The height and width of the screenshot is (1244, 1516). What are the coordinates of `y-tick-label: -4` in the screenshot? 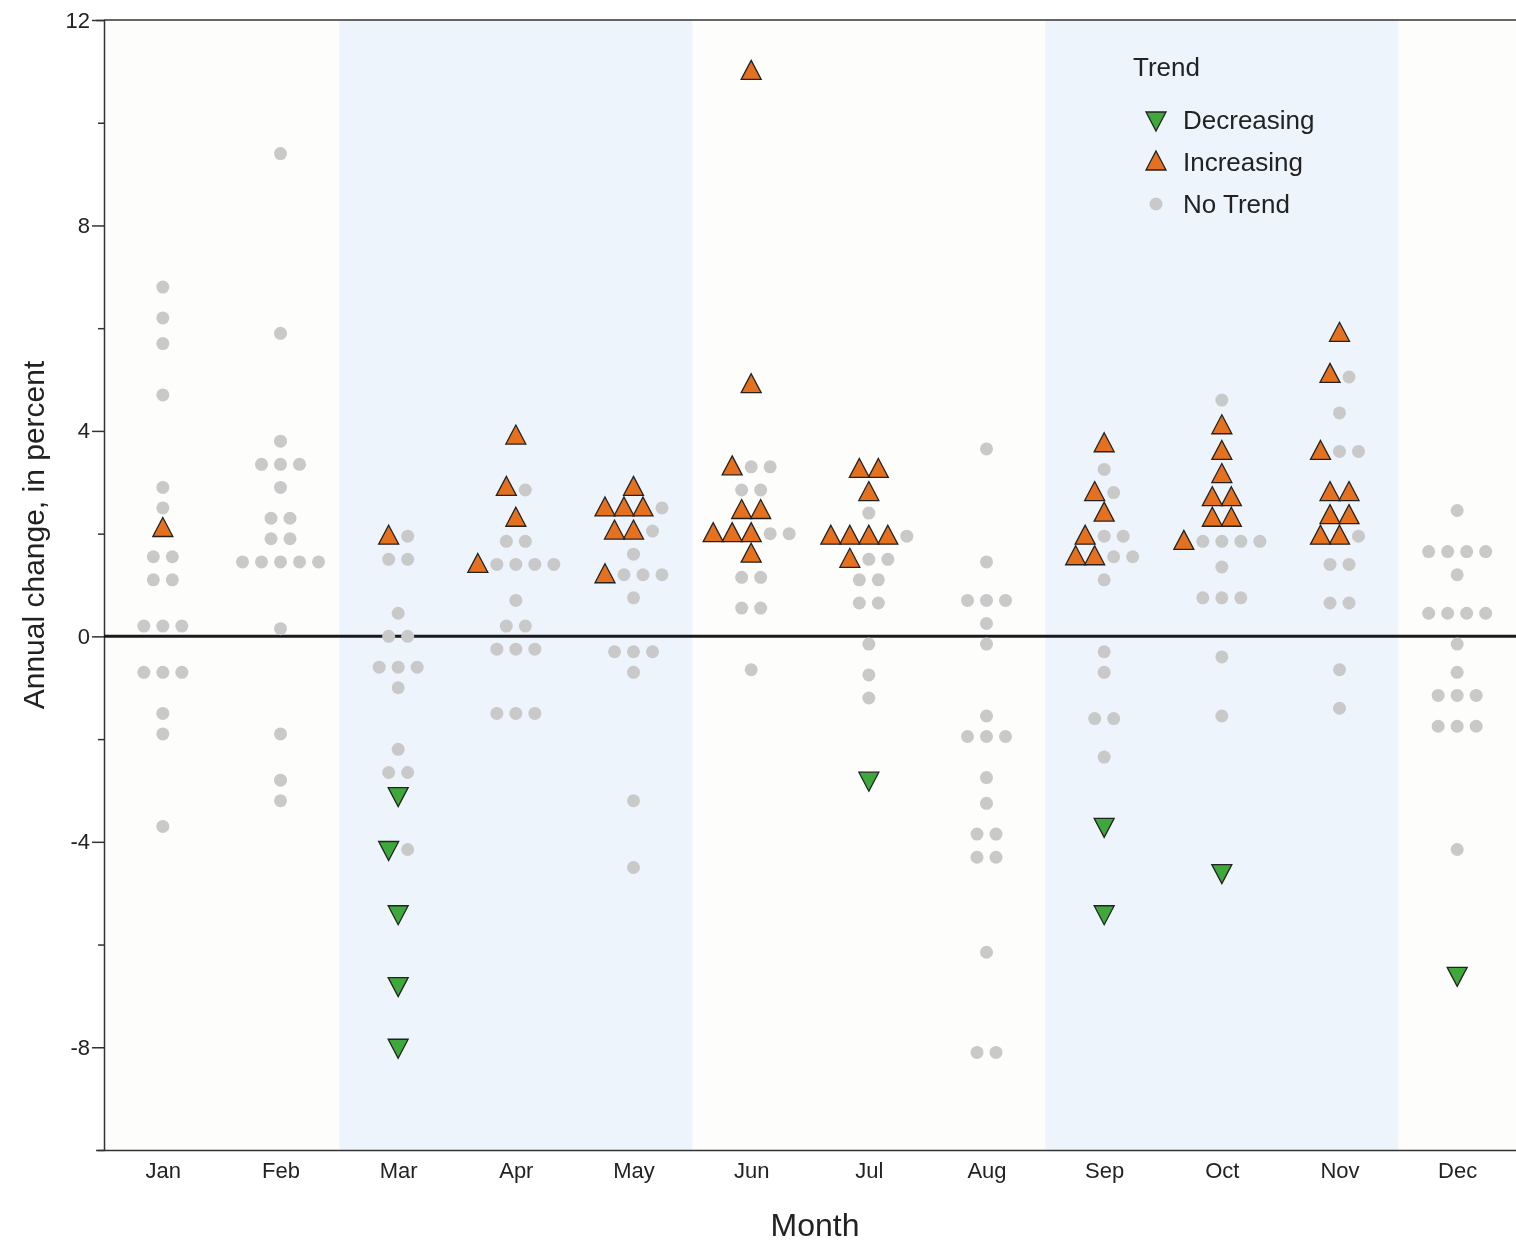 It's located at (80, 842).